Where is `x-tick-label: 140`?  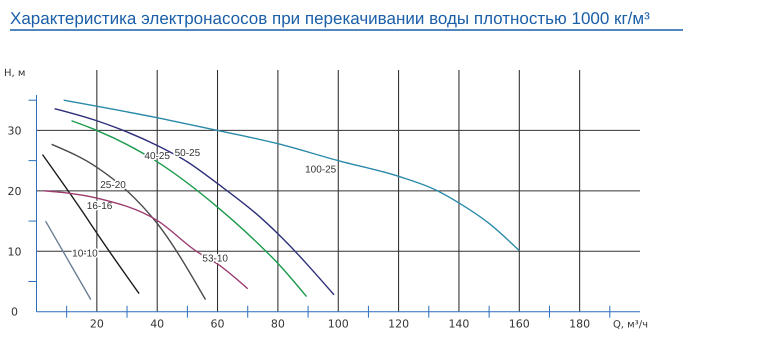
x-tick-label: 140 is located at coordinates (459, 324).